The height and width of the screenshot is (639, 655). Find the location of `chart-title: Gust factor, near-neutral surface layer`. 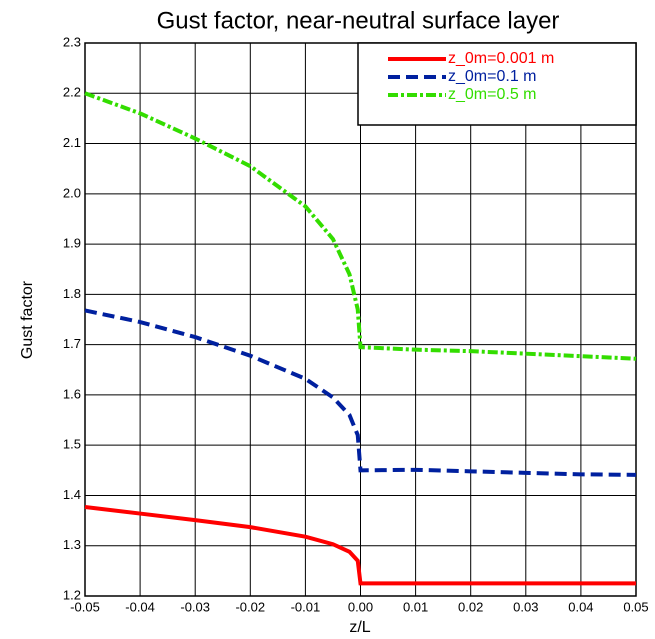

chart-title: Gust factor, near-neutral surface layer is located at coordinates (358, 20).